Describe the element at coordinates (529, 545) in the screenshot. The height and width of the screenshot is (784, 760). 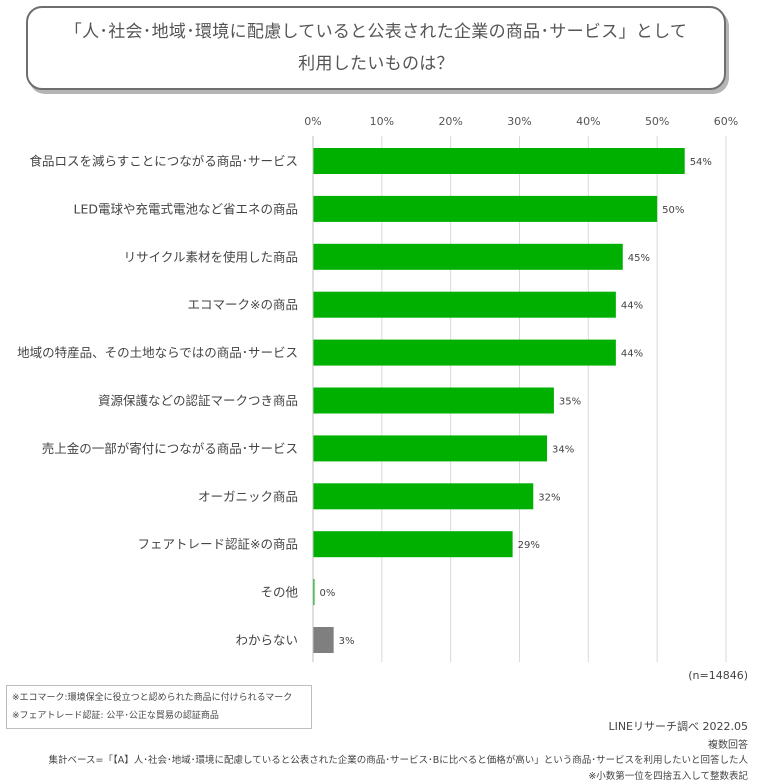
I see `data-label: 29%` at that location.